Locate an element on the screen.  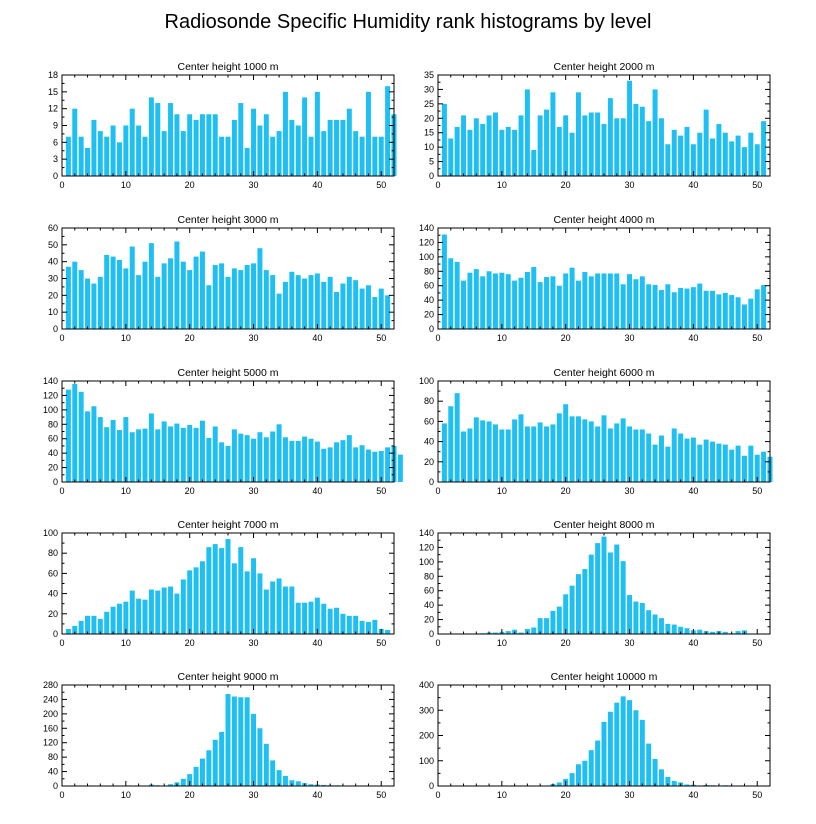
y-tick-label: 120 is located at coordinates (50, 395).